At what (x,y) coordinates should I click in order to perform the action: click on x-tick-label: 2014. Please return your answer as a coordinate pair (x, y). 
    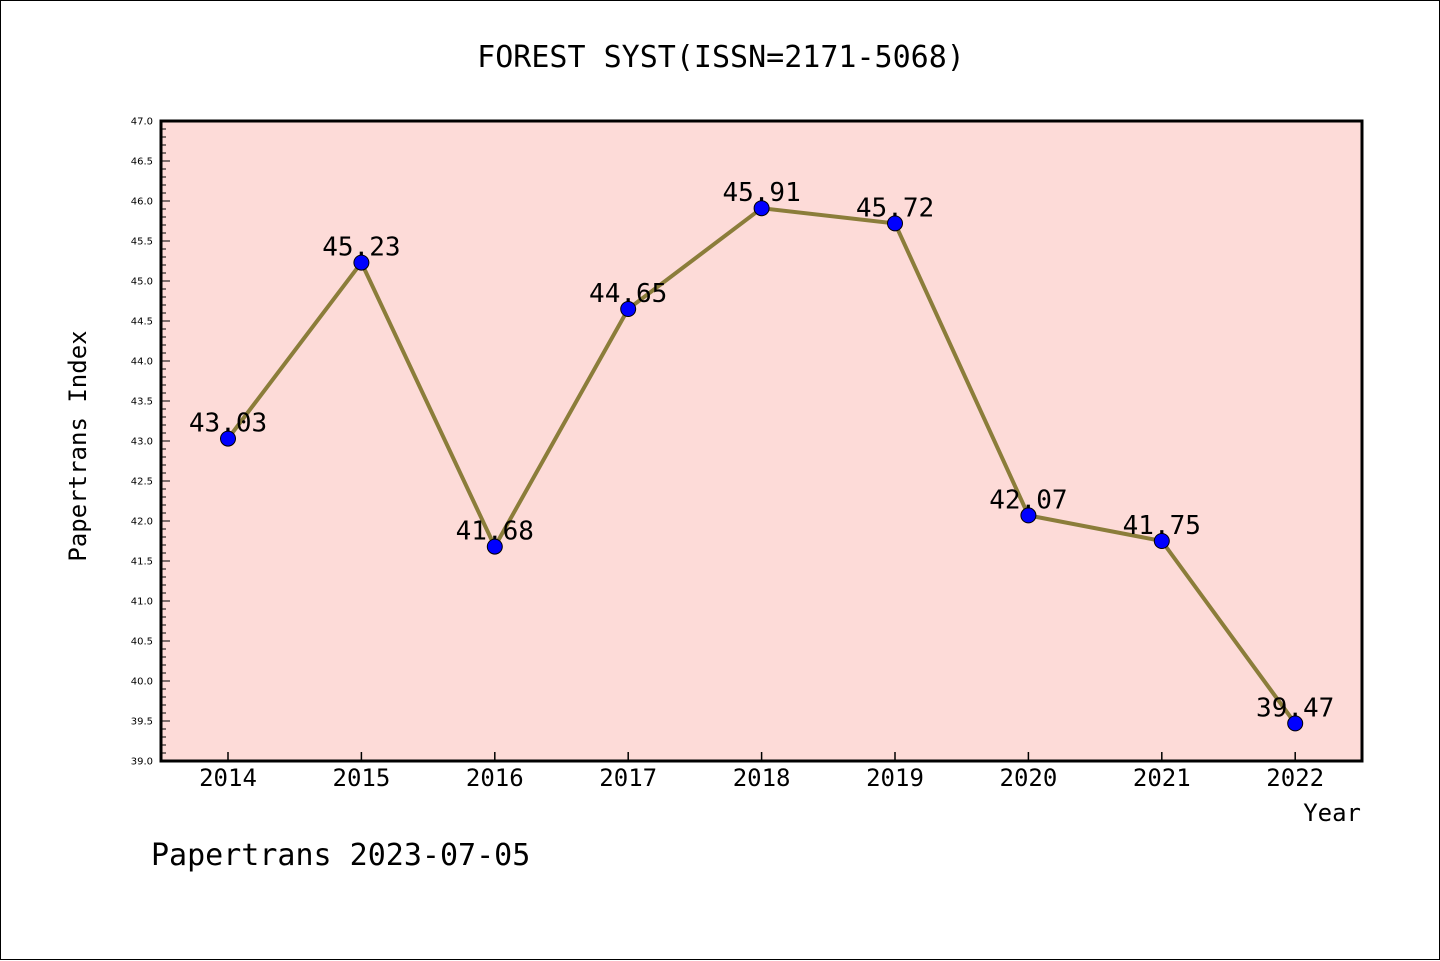
    Looking at the image, I should click on (228, 778).